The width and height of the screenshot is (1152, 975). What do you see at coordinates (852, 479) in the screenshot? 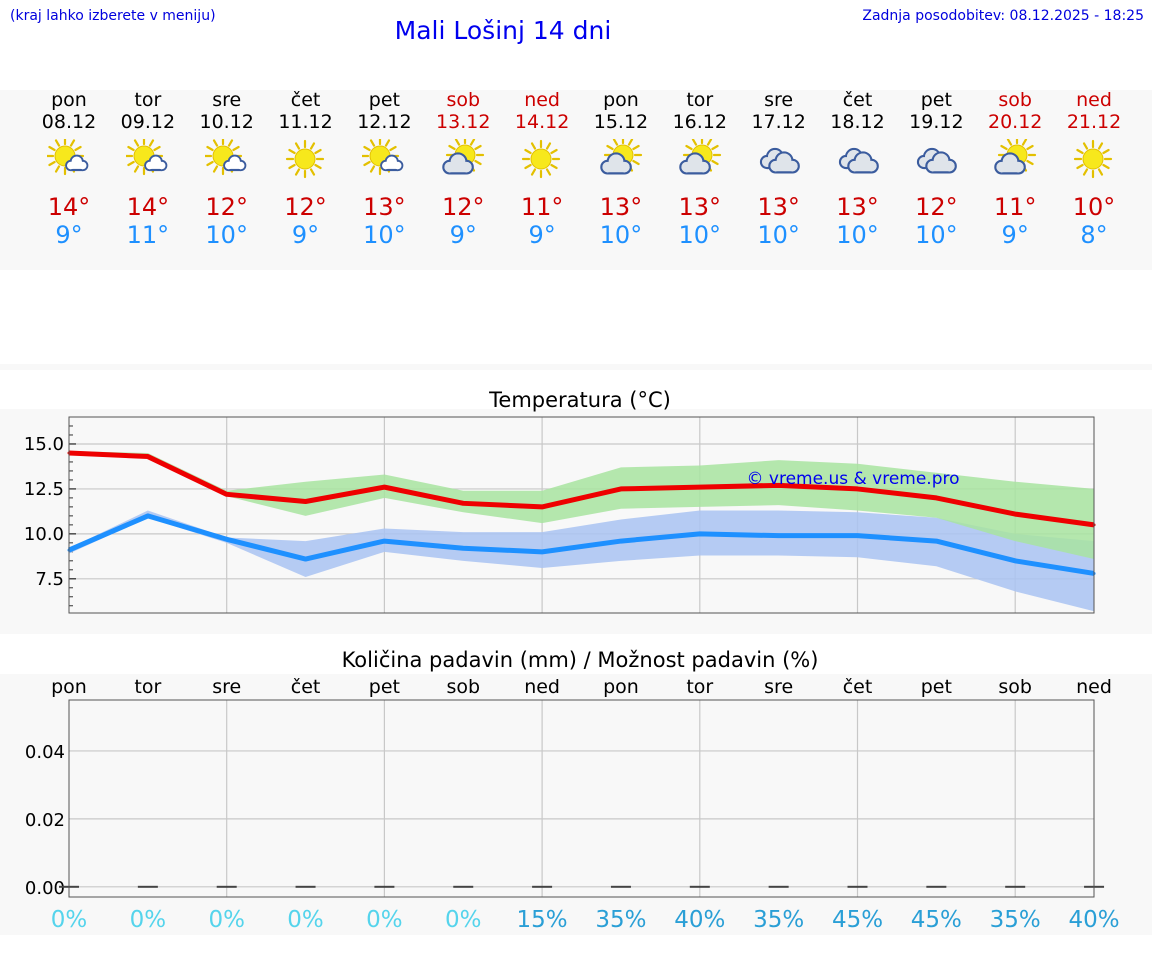
I see `watermark: © vreme.us & vreme.pro` at bounding box center [852, 479].